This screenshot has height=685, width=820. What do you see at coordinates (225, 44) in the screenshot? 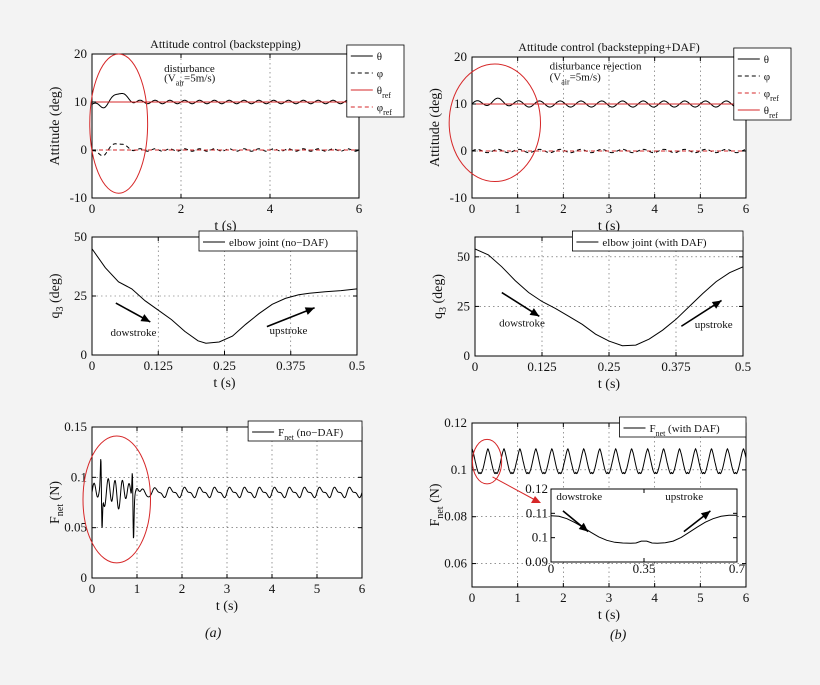
I see `chart-title: Attitude control (backstepping)` at bounding box center [225, 44].